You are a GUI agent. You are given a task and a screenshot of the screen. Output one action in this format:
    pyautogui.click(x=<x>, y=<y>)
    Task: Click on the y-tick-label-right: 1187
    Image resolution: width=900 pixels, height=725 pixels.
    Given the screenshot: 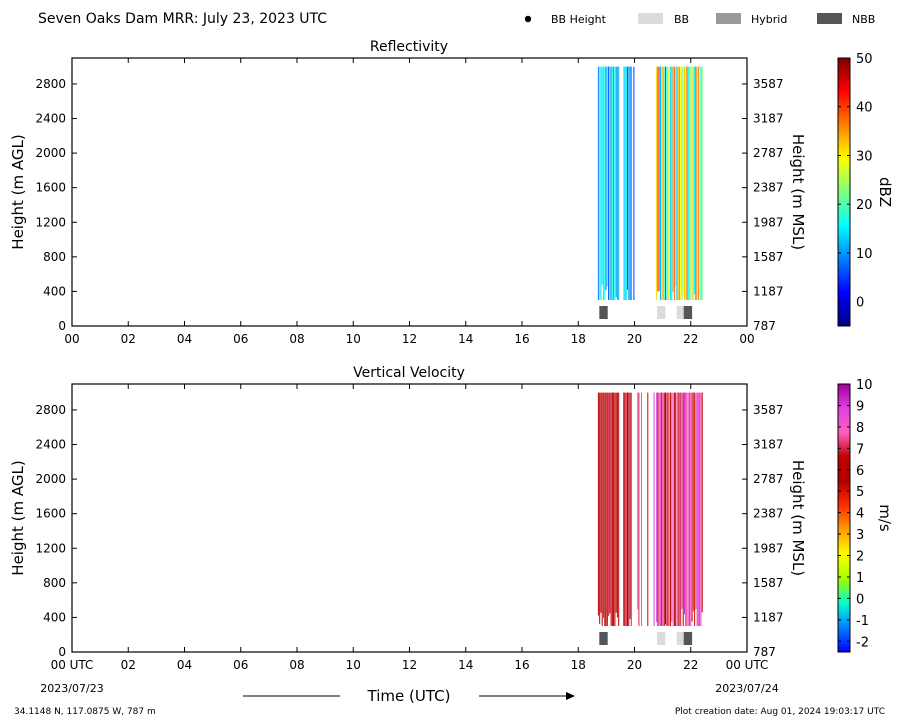 What is the action you would take?
    pyautogui.click(x=768, y=617)
    